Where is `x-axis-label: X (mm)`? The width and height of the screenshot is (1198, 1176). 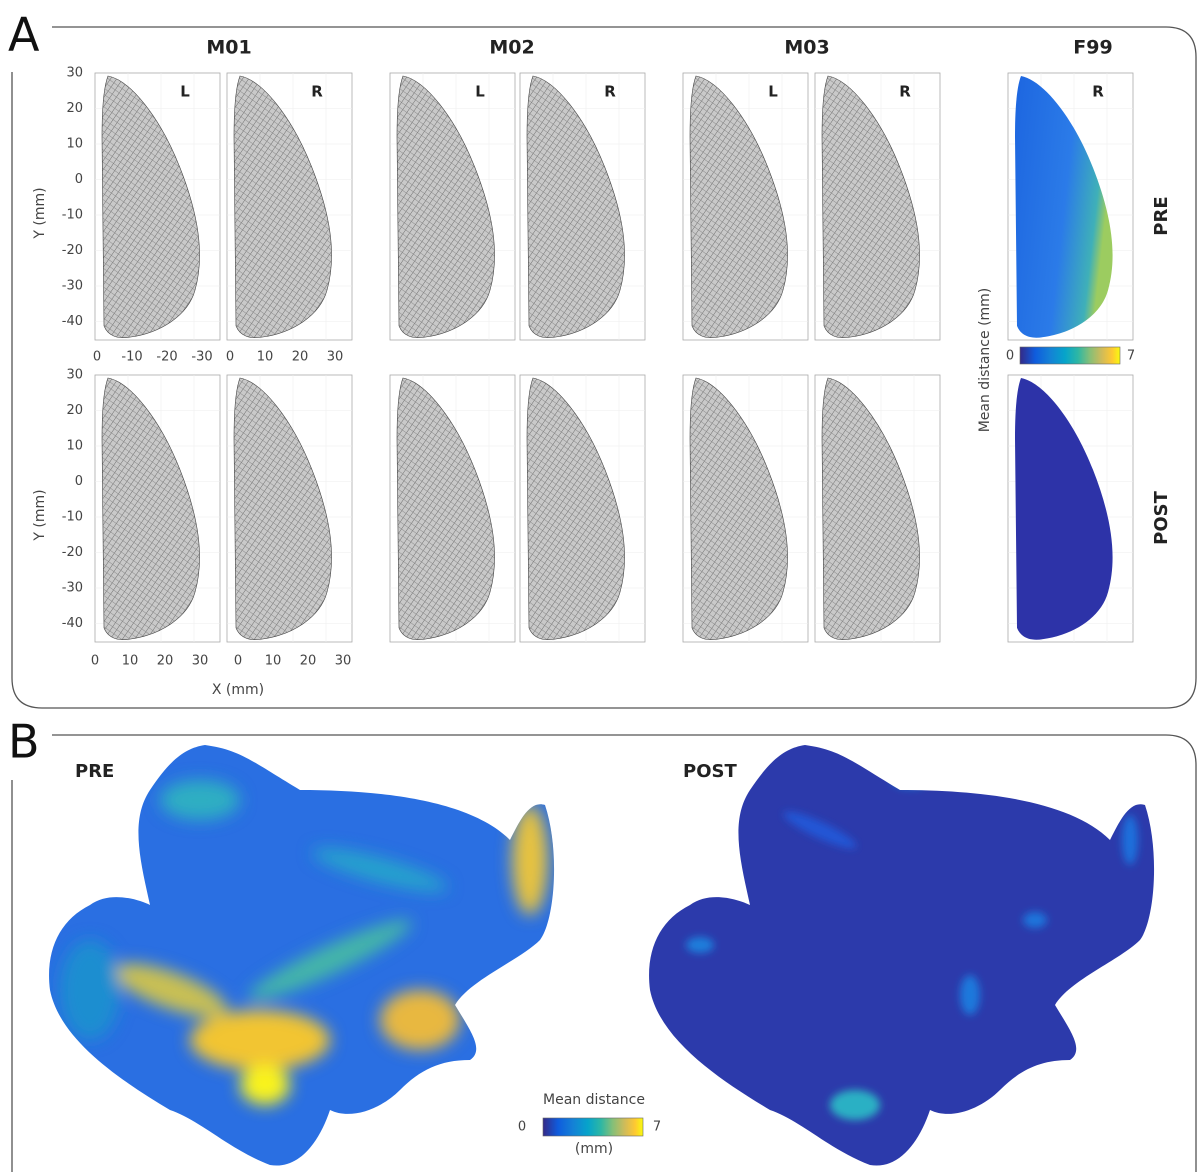 x-axis-label: X (mm) is located at coordinates (238, 690).